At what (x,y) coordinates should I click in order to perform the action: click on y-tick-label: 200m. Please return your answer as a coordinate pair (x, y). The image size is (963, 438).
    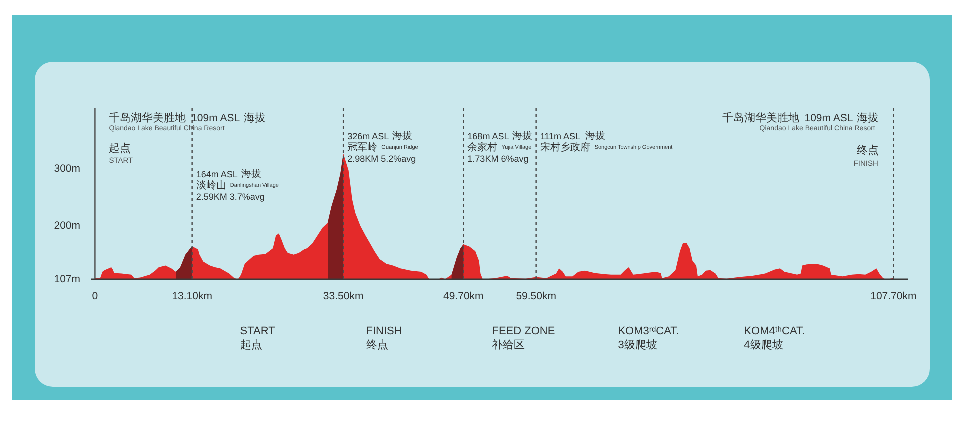
    Looking at the image, I should click on (67, 226).